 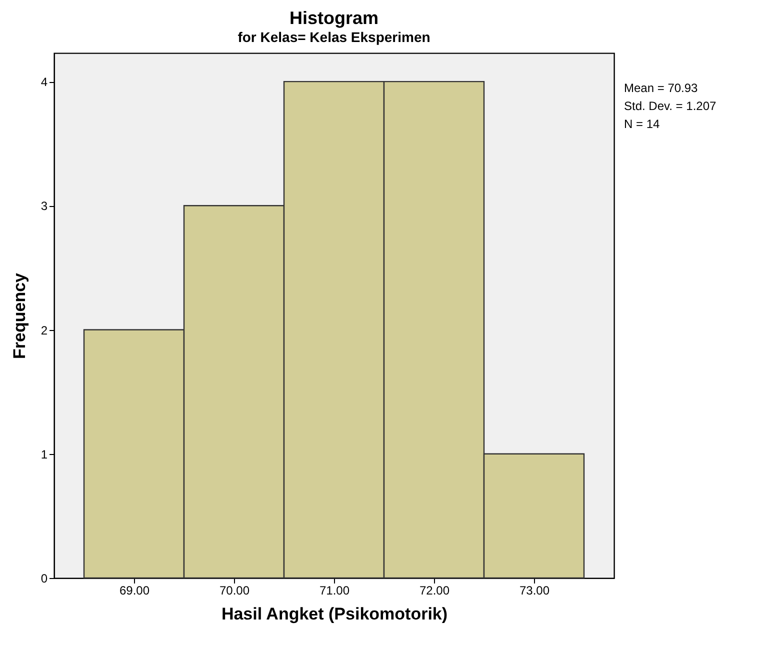 What do you see at coordinates (44, 579) in the screenshot?
I see `y-tick-label: 0` at bounding box center [44, 579].